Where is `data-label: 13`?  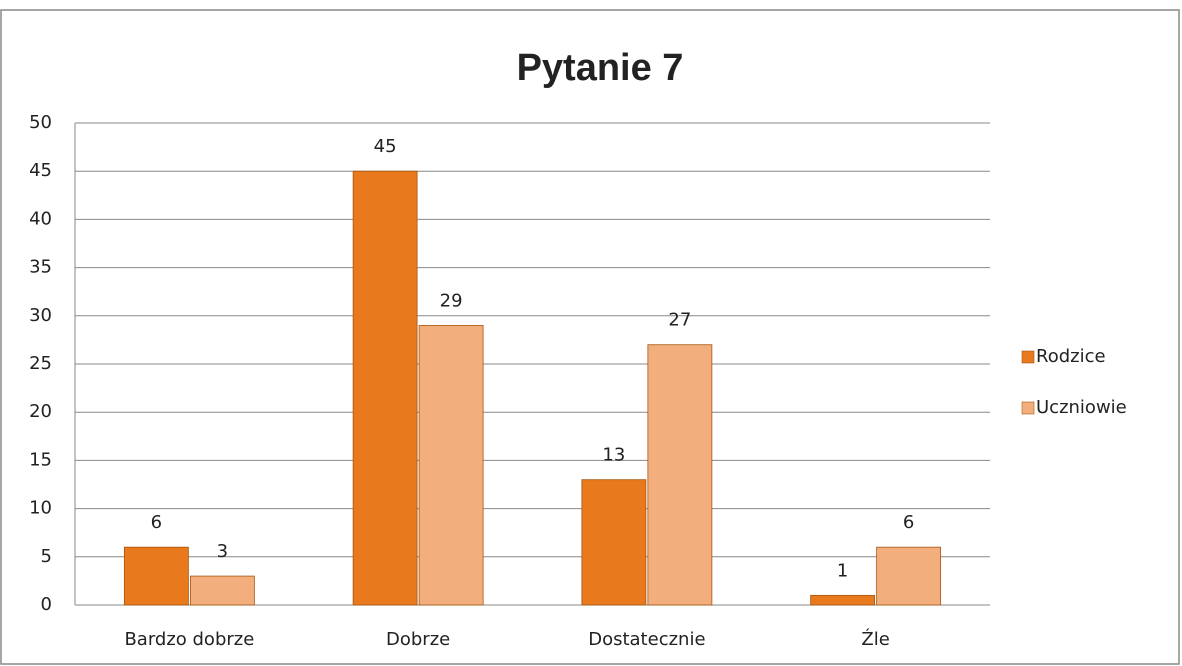 data-label: 13 is located at coordinates (613, 455).